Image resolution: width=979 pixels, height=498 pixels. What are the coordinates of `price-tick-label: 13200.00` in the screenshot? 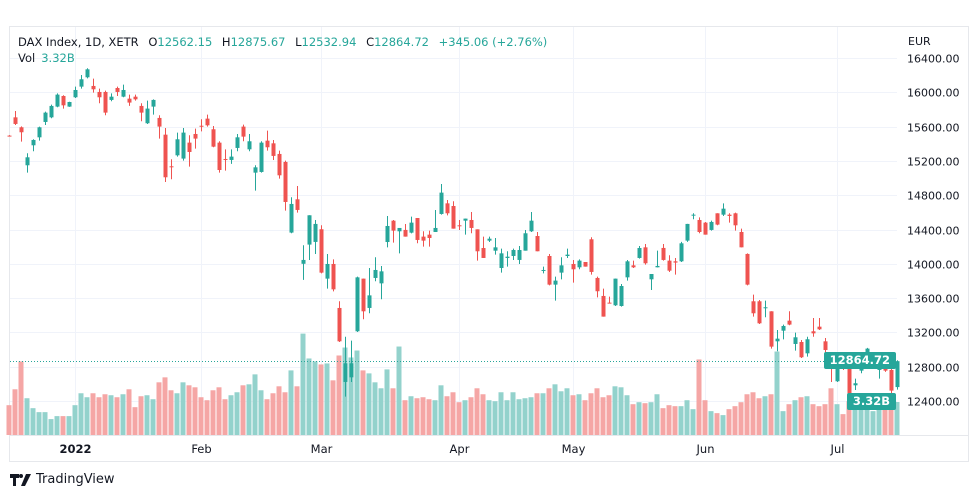 It's located at (933, 333).